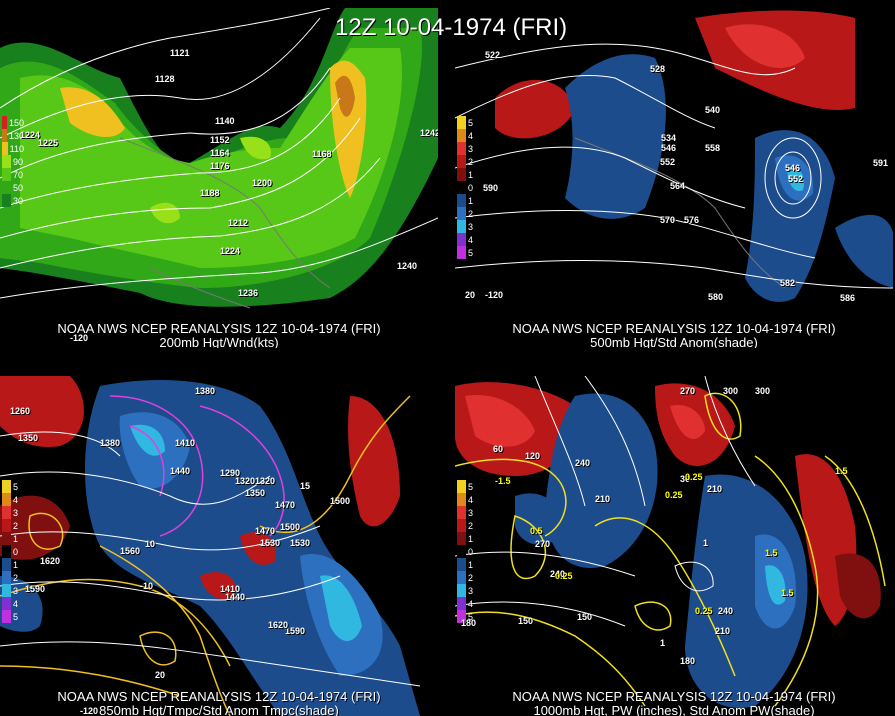  Describe the element at coordinates (265, 481) in the screenshot. I see `contour-label: 1320` at that location.